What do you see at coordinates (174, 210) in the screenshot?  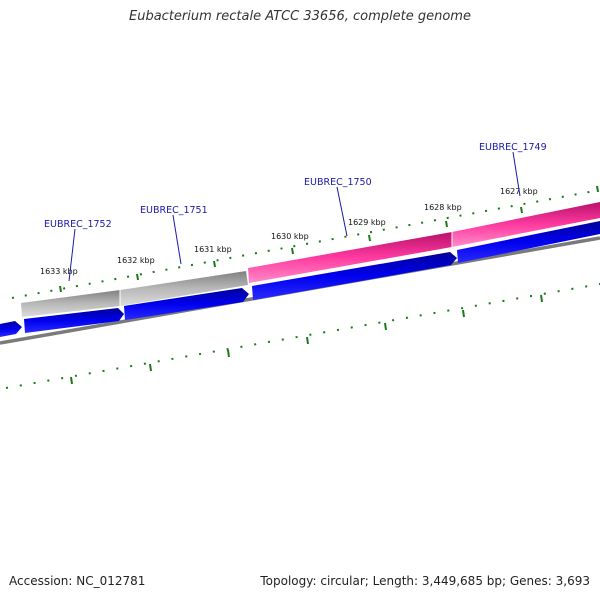 I see `gene-label-eubrec-1751: EUBREC_1751` at bounding box center [174, 210].